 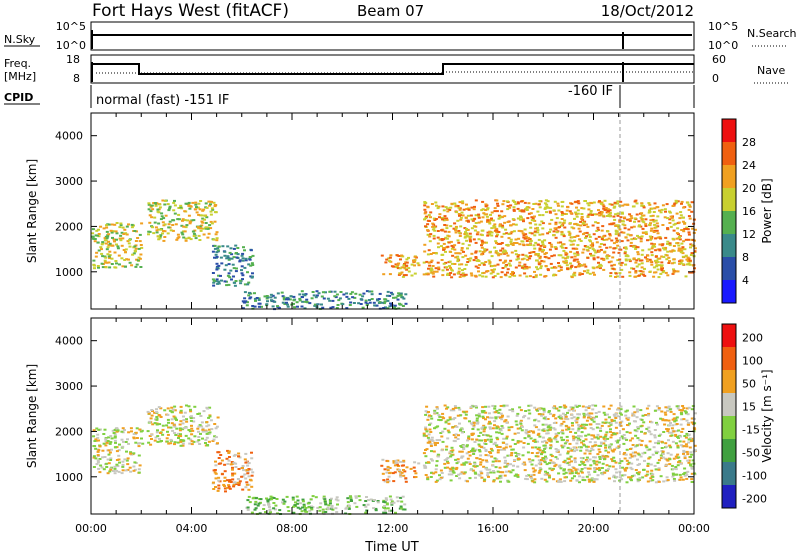 What do you see at coordinates (395, 72) in the screenshot?
I see `nave-trace` at bounding box center [395, 72].